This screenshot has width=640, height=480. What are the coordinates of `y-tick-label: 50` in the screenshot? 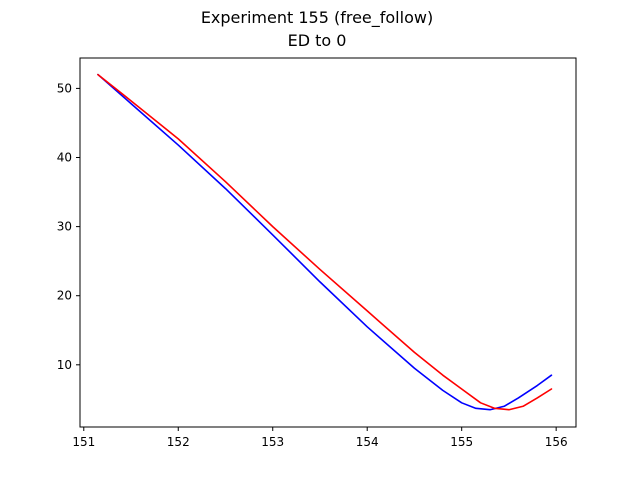 It's located at (64, 88).